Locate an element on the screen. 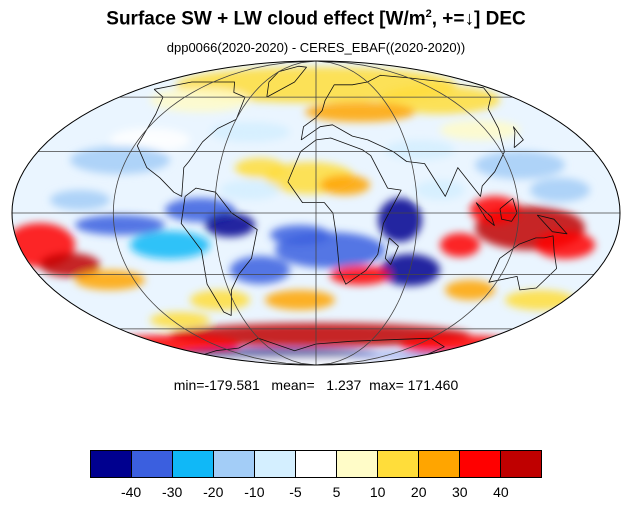  title-superscript: 2 is located at coordinates (428, 14).